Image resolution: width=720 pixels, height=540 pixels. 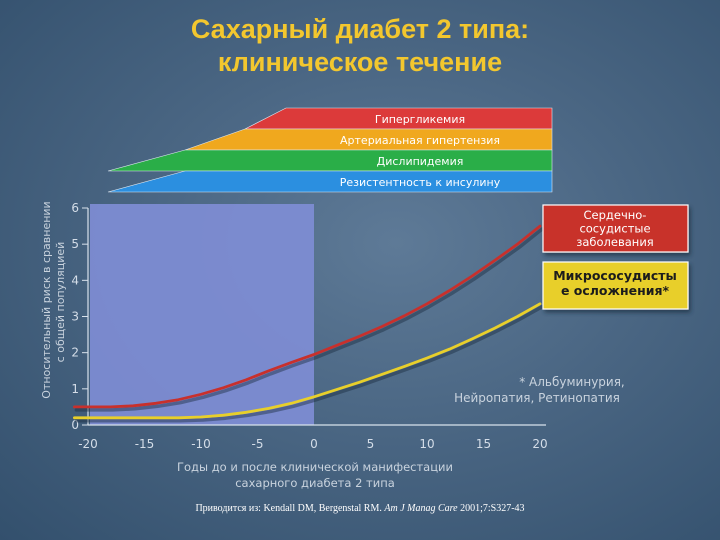 What do you see at coordinates (88, 444) in the screenshot?
I see `x-tick-label: -20` at bounding box center [88, 444].